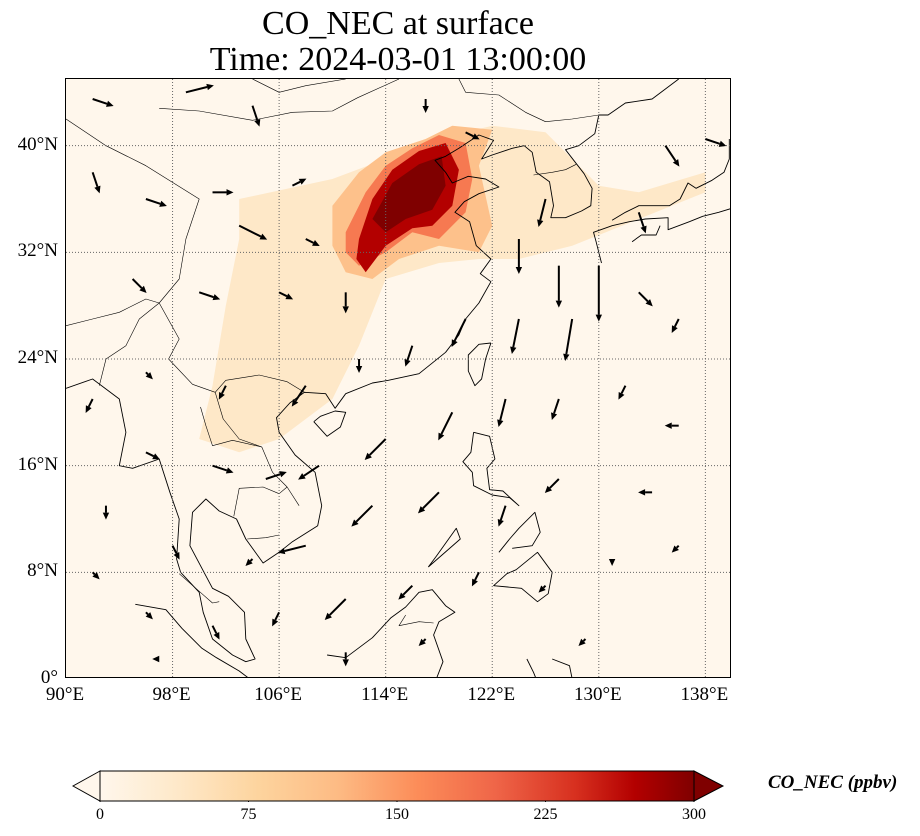  I want to click on colorbar-extend-max, so click(709, 786).